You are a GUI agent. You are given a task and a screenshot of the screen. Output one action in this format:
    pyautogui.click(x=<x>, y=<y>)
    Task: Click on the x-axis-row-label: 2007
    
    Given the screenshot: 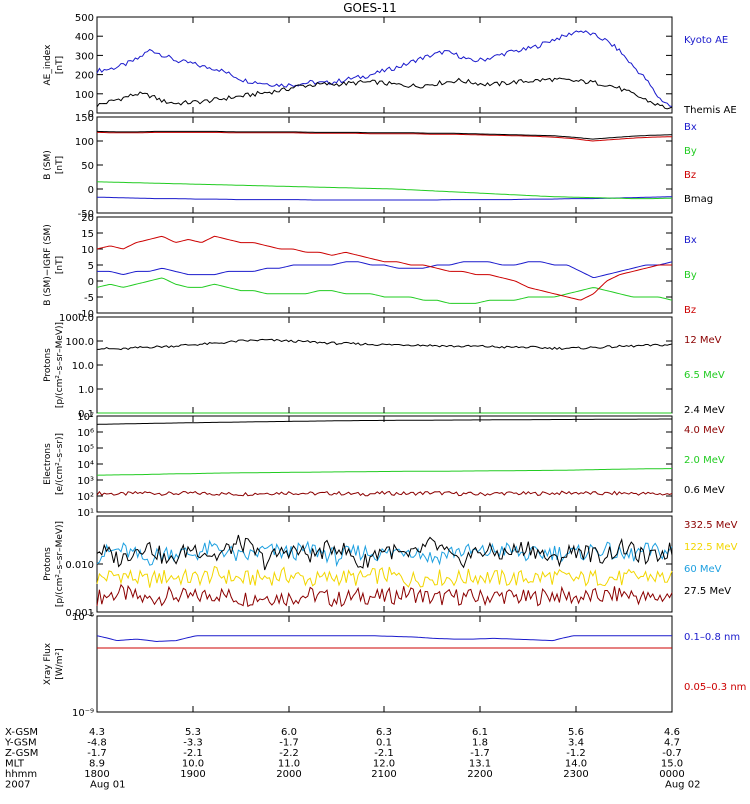 What is the action you would take?
    pyautogui.click(x=17, y=785)
    